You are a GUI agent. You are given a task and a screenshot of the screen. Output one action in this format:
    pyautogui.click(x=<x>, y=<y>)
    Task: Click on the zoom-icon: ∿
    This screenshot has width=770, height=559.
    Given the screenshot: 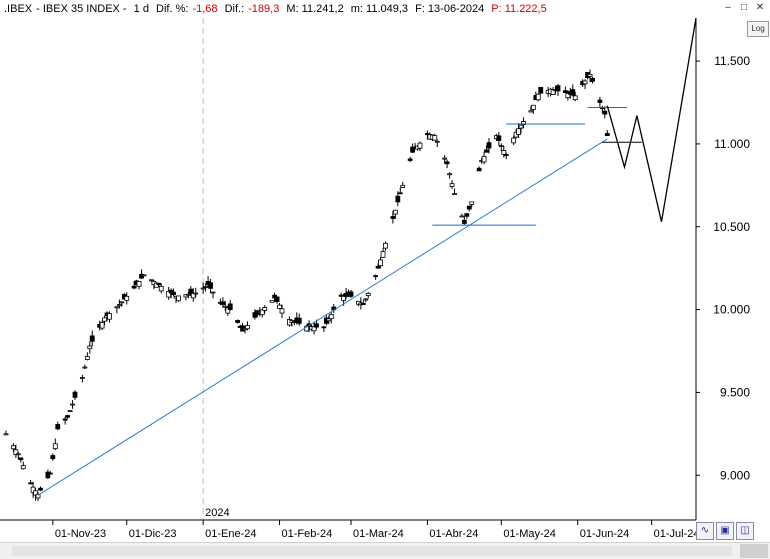 What is the action you would take?
    pyautogui.click(x=705, y=531)
    